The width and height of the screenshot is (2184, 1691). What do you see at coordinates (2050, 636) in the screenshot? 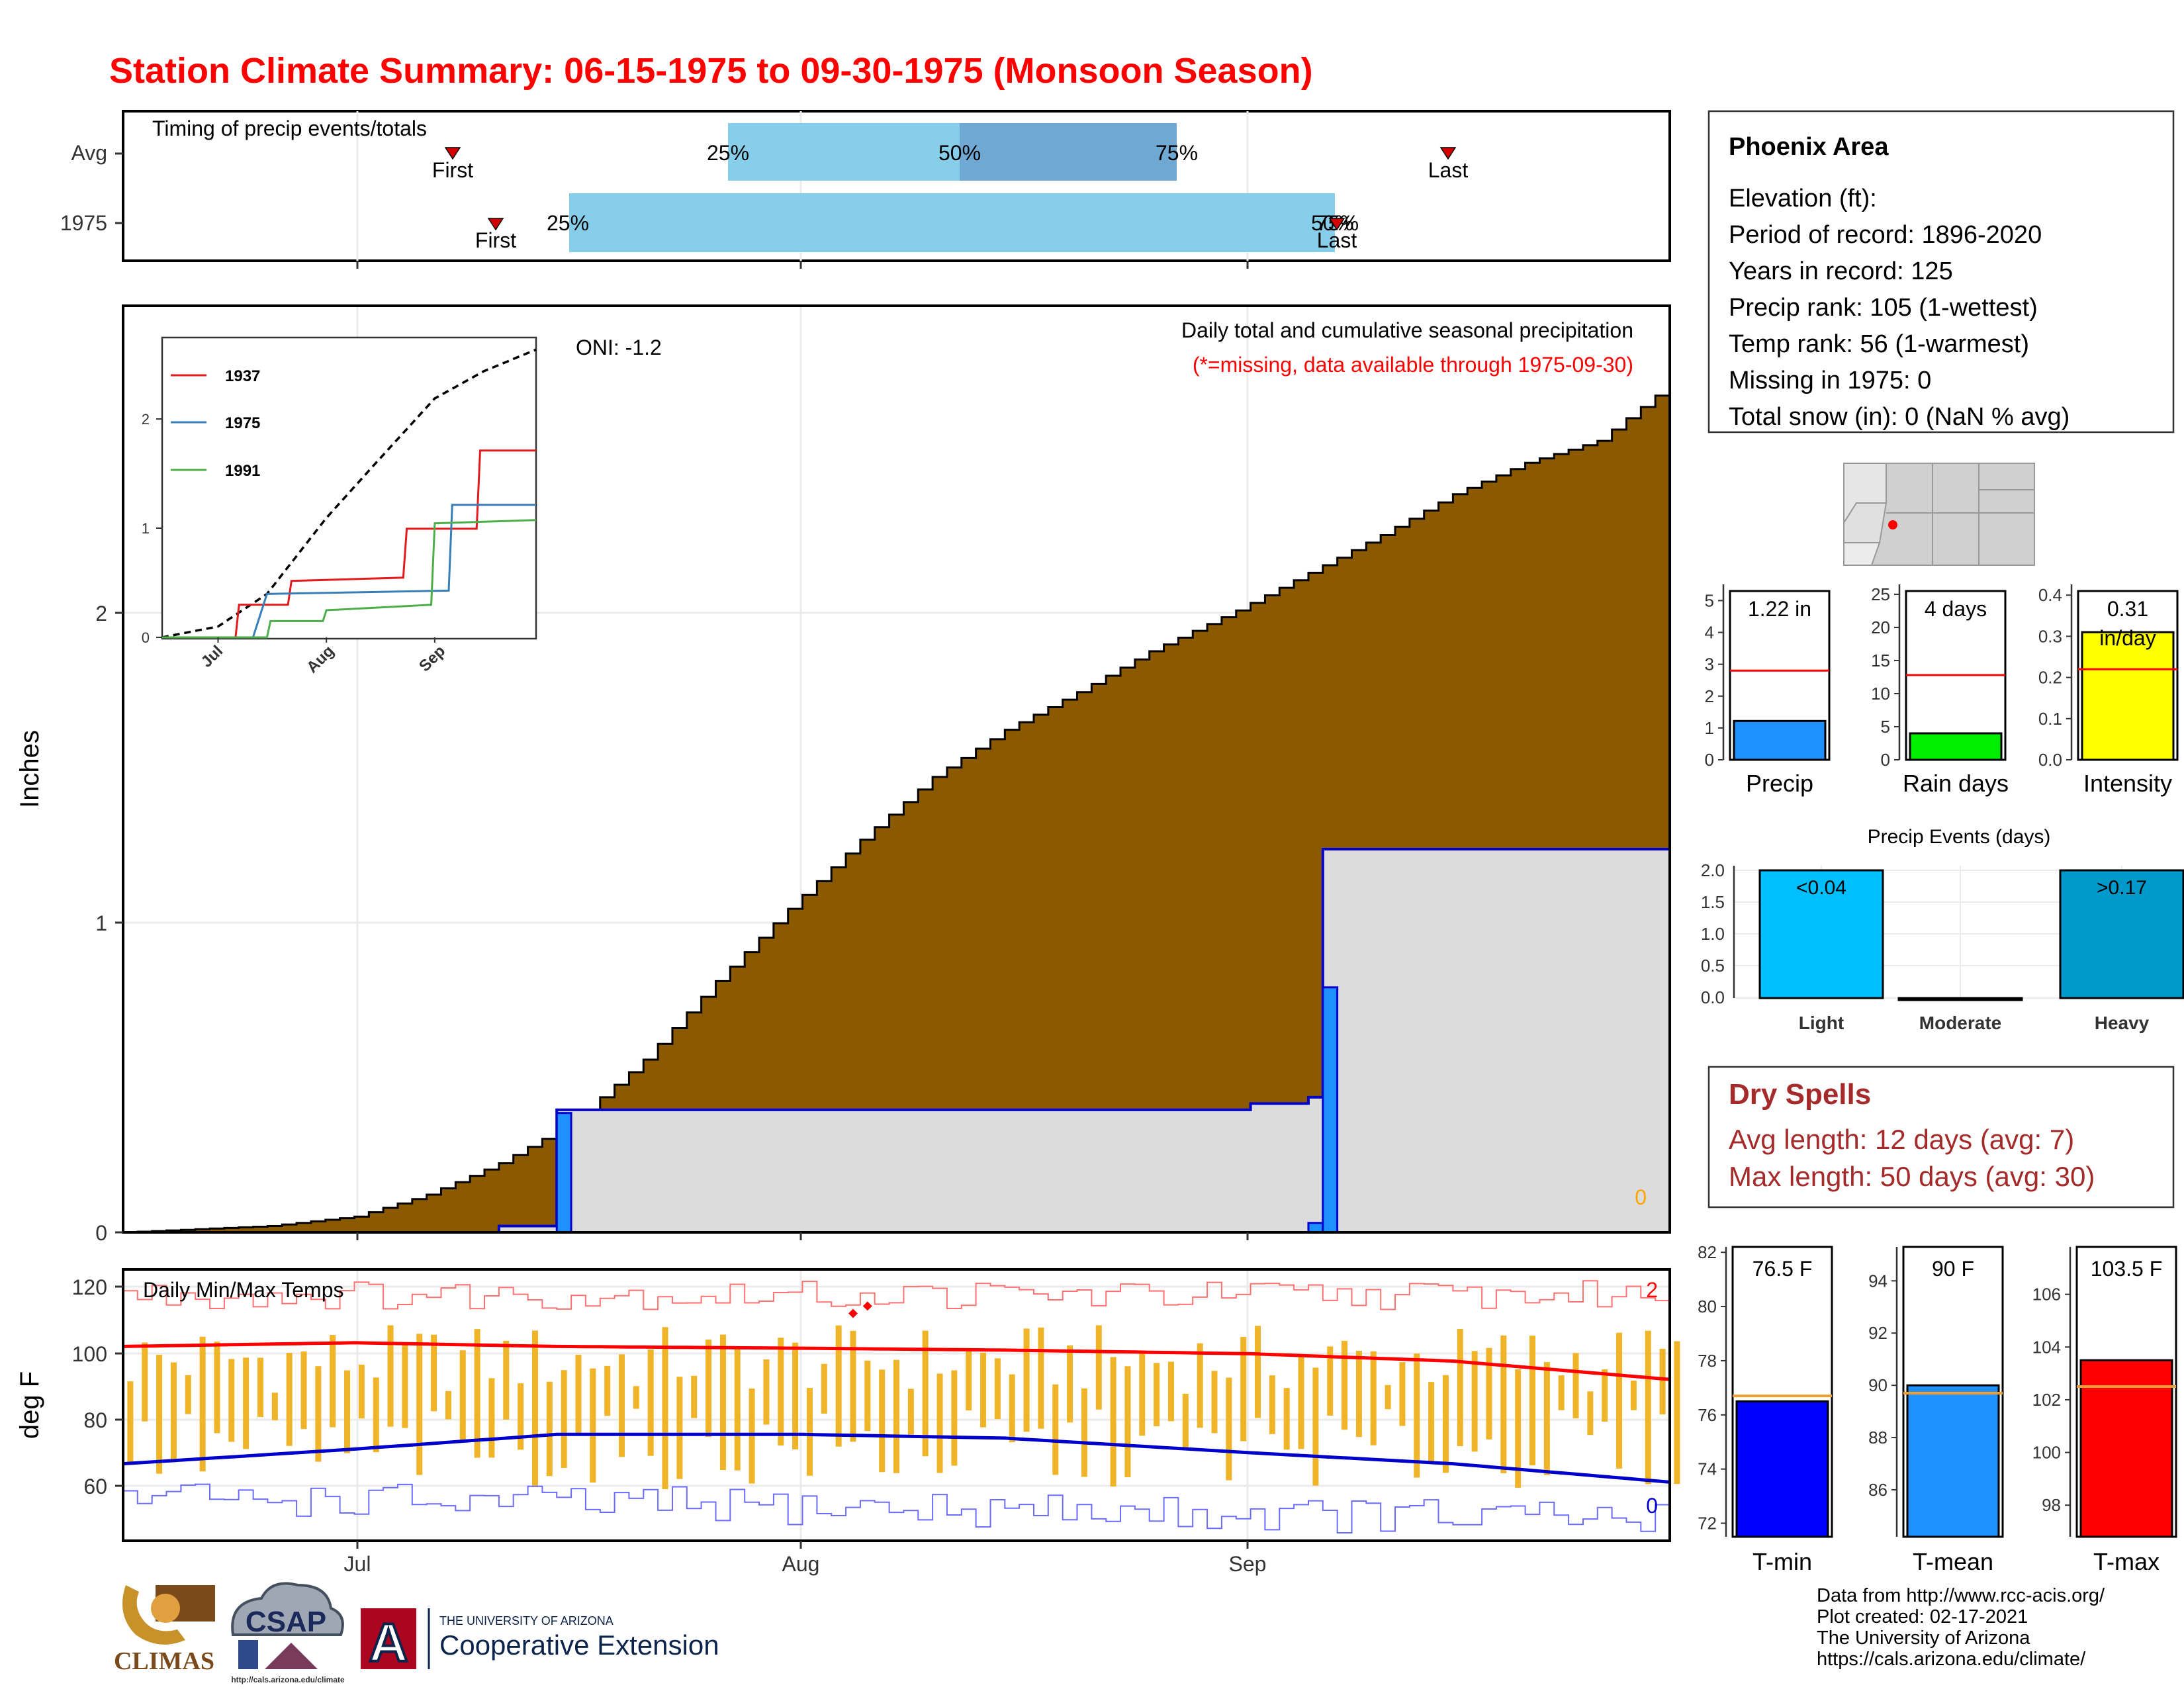
I see `summary-tick-2-3: 0.3` at bounding box center [2050, 636].